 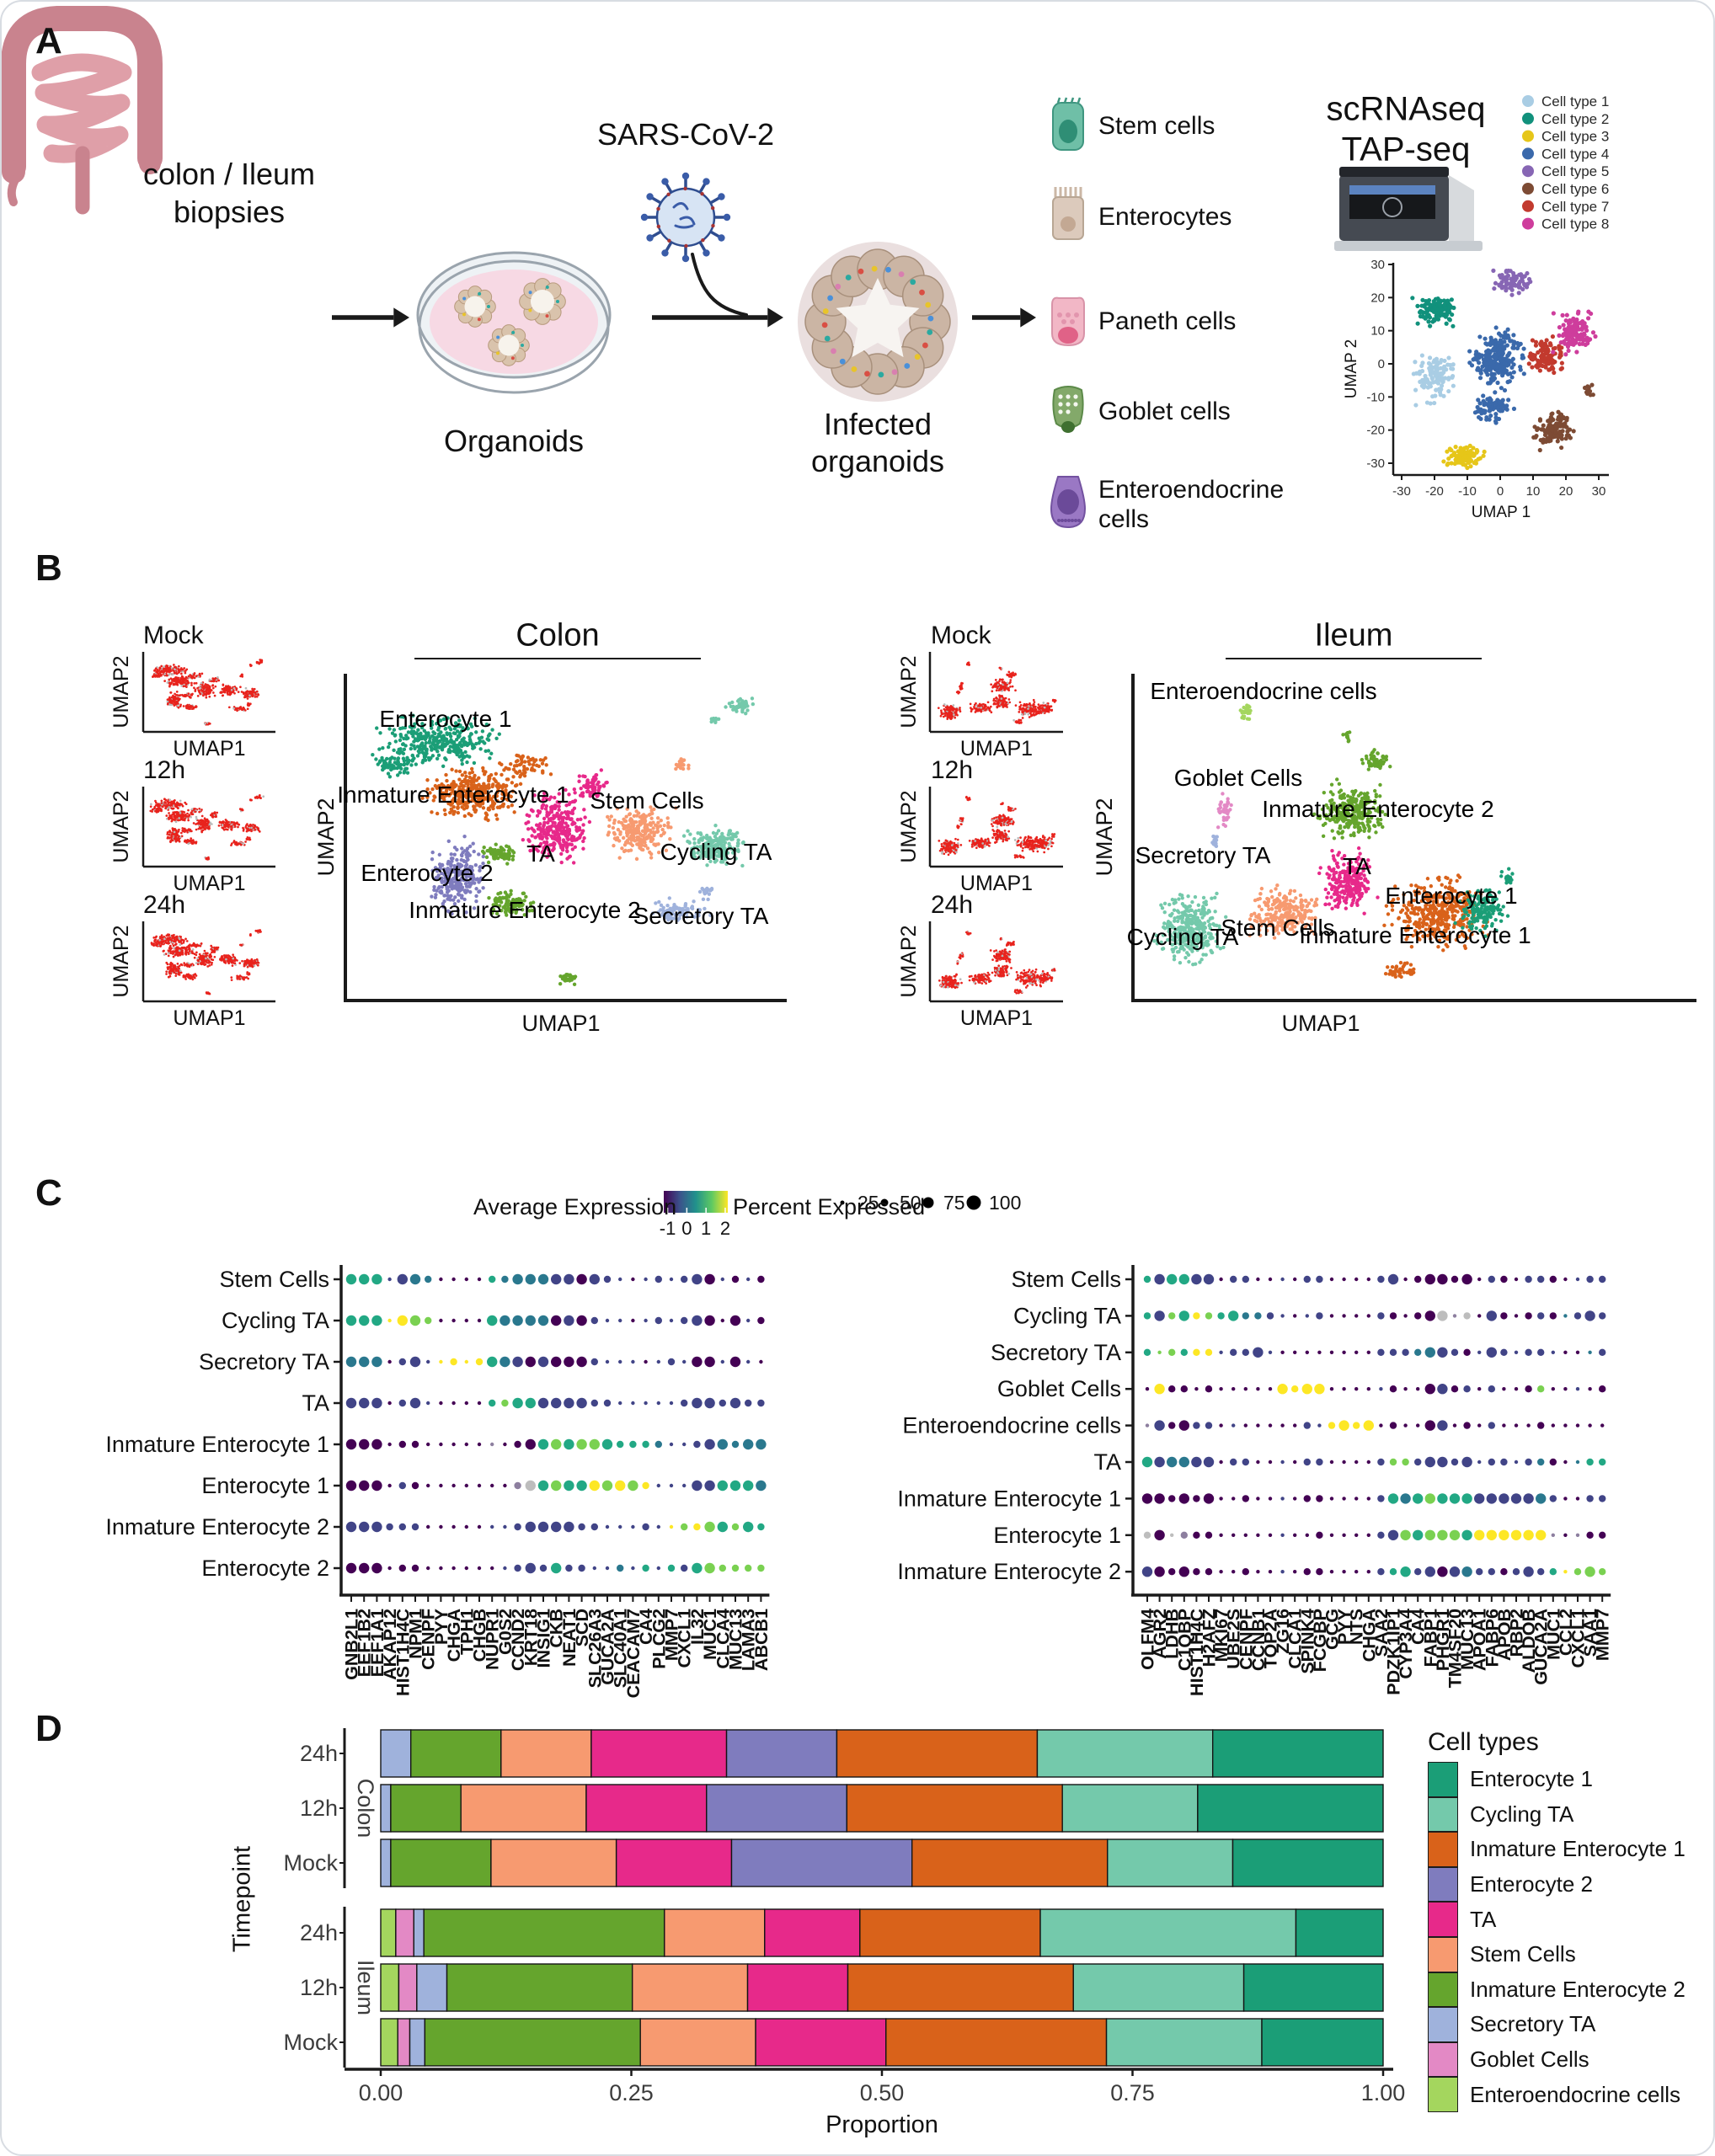 I want to click on organoid-speck, so click(x=513, y=332).